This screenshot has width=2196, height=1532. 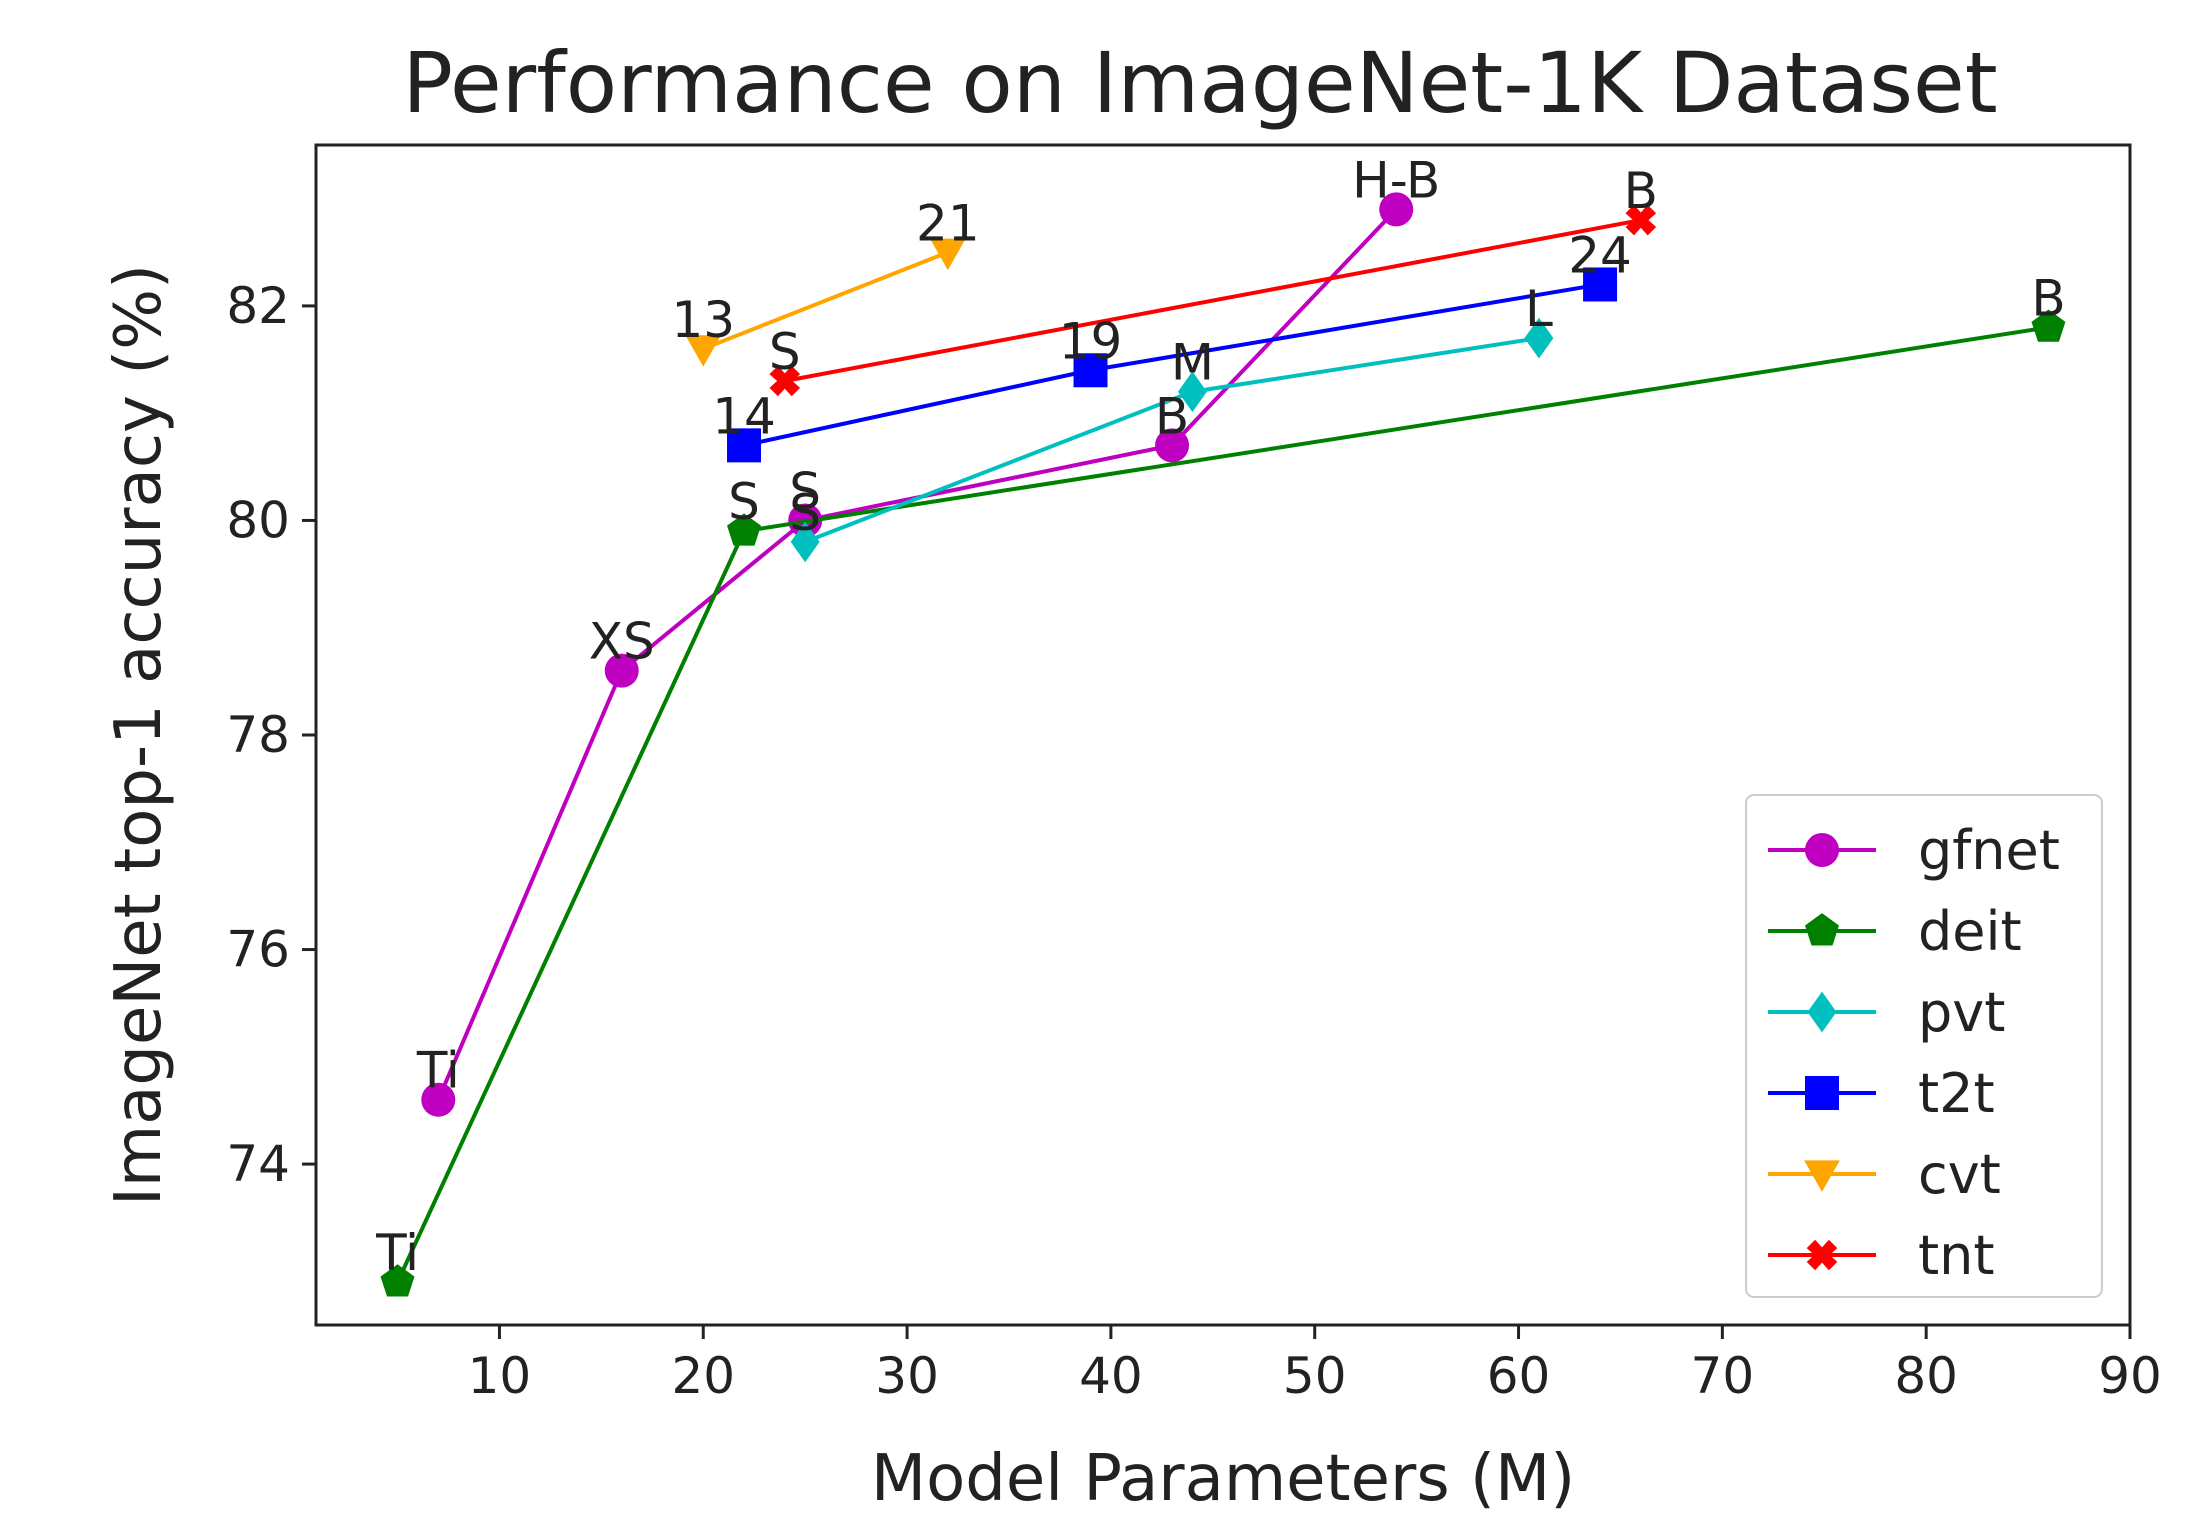 What do you see at coordinates (1895, 931) in the screenshot?
I see `legend-item-deit: deit` at bounding box center [1895, 931].